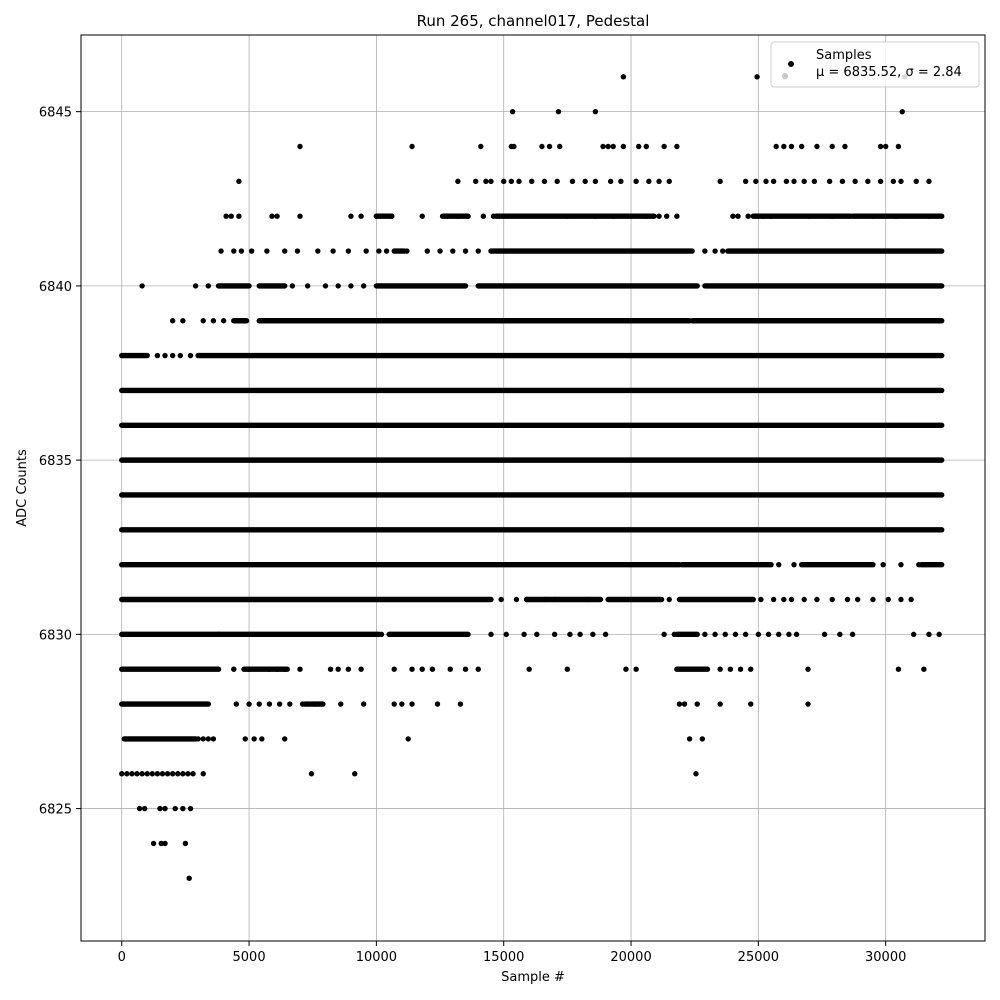 The width and height of the screenshot is (1000, 1000). Describe the element at coordinates (875, 64) in the screenshot. I see `legend-box` at that location.